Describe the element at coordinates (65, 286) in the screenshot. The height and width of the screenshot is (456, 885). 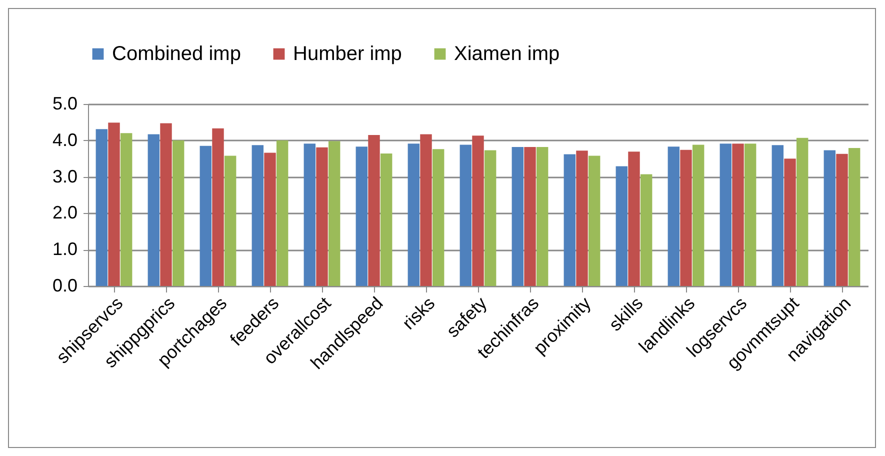
I see `y-tick-label: 0.0` at that location.